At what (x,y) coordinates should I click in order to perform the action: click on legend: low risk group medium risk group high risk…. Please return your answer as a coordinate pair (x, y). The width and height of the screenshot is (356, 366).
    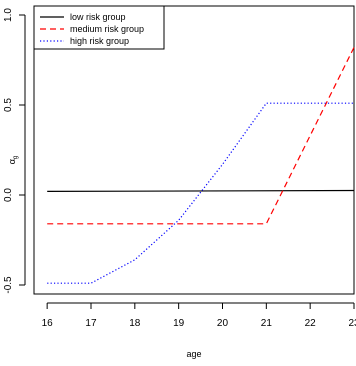
    Looking at the image, I should click on (99, 27).